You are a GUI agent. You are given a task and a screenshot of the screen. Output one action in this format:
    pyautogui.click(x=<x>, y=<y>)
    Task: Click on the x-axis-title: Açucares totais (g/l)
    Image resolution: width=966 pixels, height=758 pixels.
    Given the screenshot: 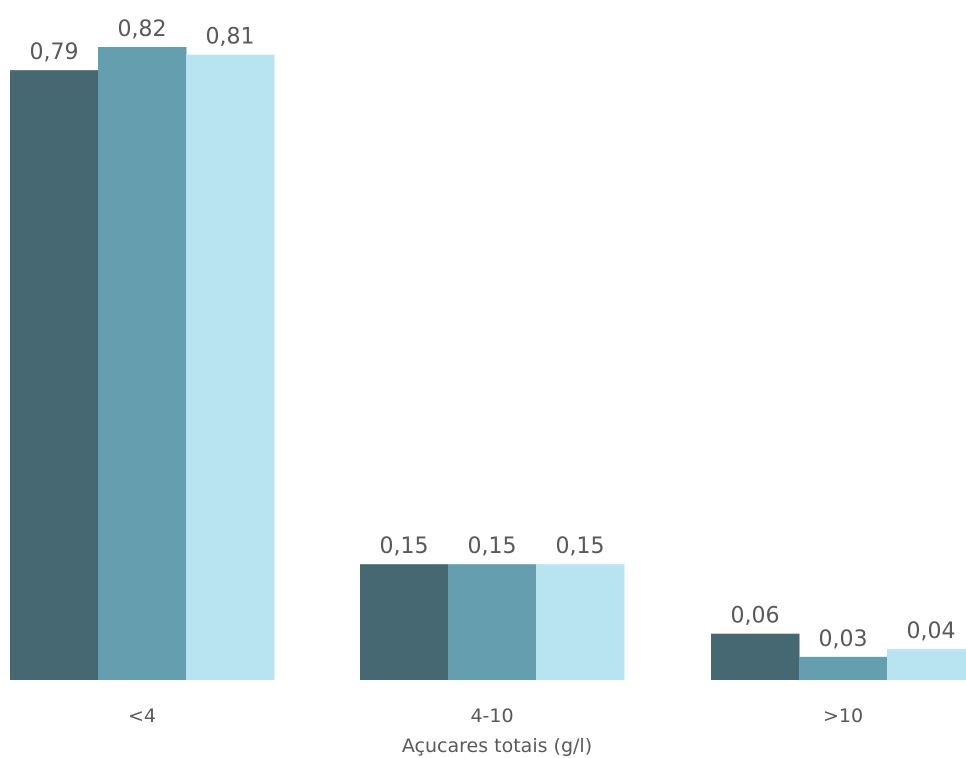 What is the action you would take?
    pyautogui.click(x=497, y=746)
    